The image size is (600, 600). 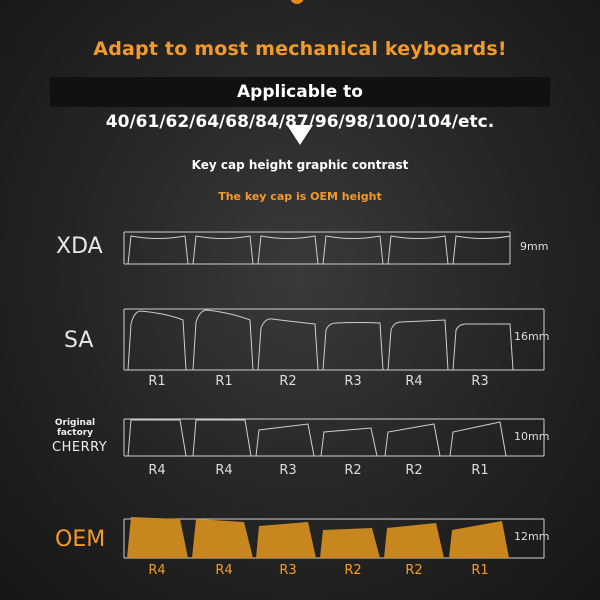 I want to click on height-label-sa: 16mm, so click(x=532, y=336).